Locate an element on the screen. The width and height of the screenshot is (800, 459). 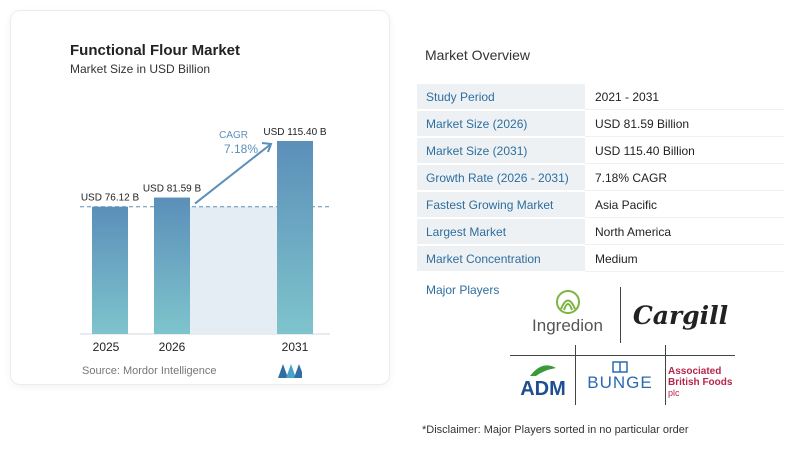
ingredion-logo: Ingredion is located at coordinates (567, 312).